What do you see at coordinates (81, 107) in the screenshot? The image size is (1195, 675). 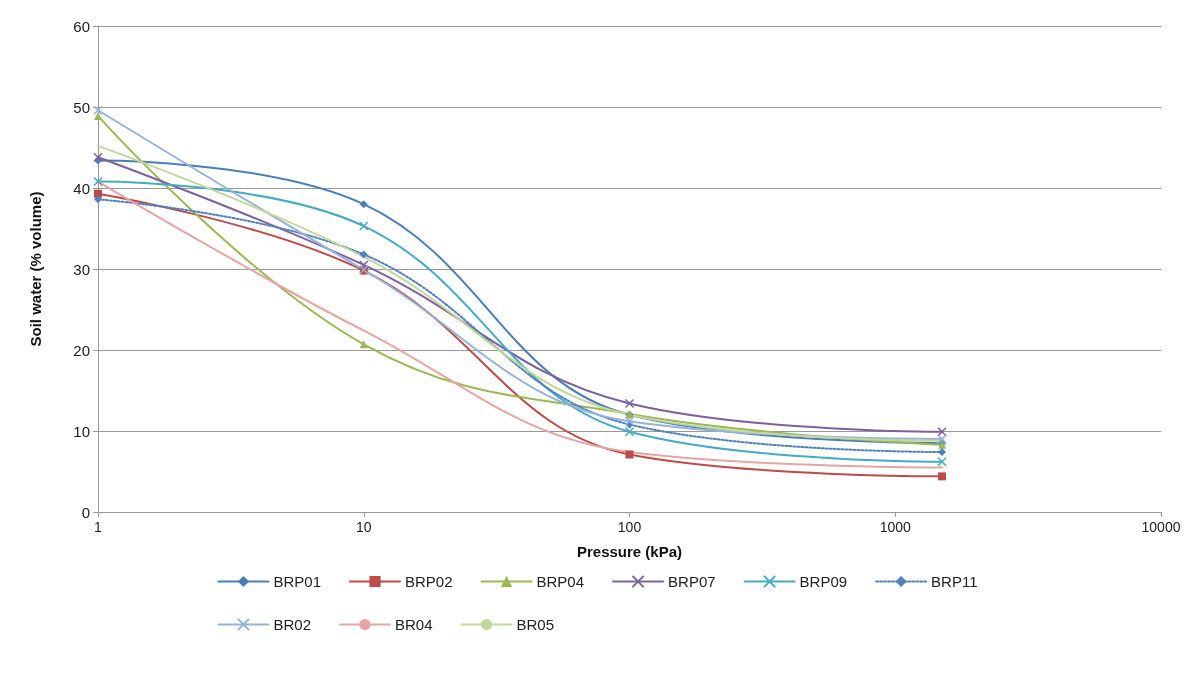 I see `y-tick-label: 50` at bounding box center [81, 107].